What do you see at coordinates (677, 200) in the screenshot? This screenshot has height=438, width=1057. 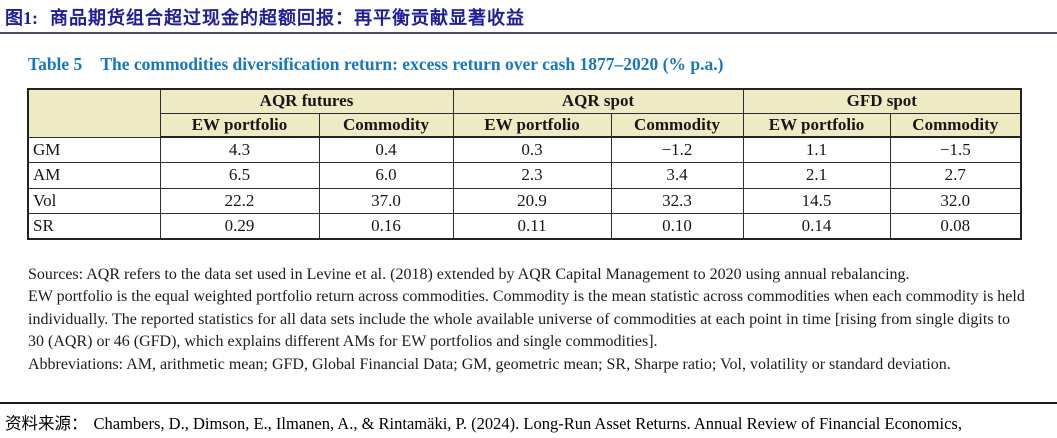 I see `table-cell: 32.3` at bounding box center [677, 200].